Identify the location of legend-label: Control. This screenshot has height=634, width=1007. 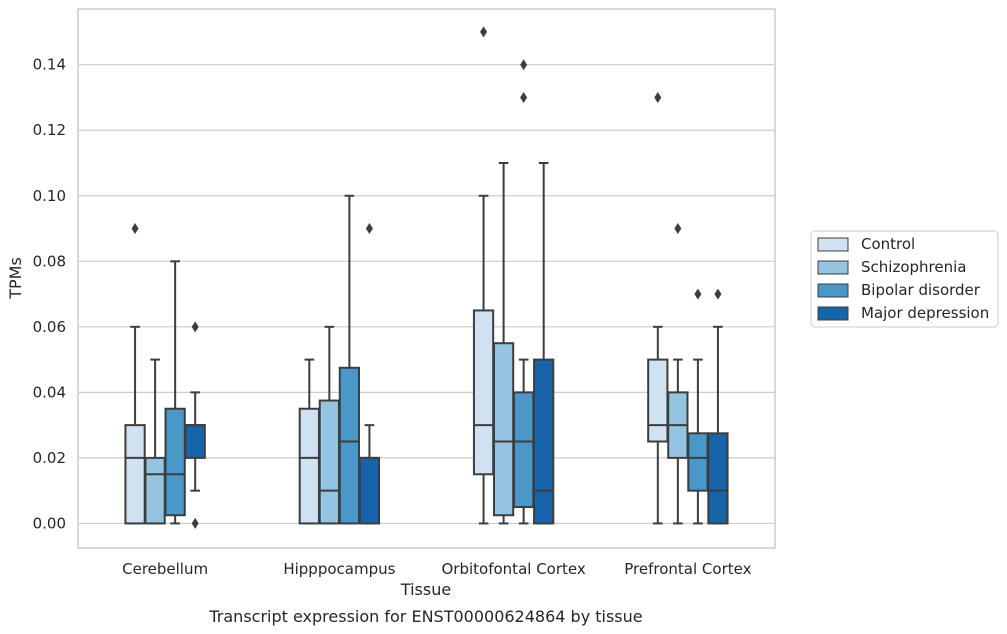
(888, 244).